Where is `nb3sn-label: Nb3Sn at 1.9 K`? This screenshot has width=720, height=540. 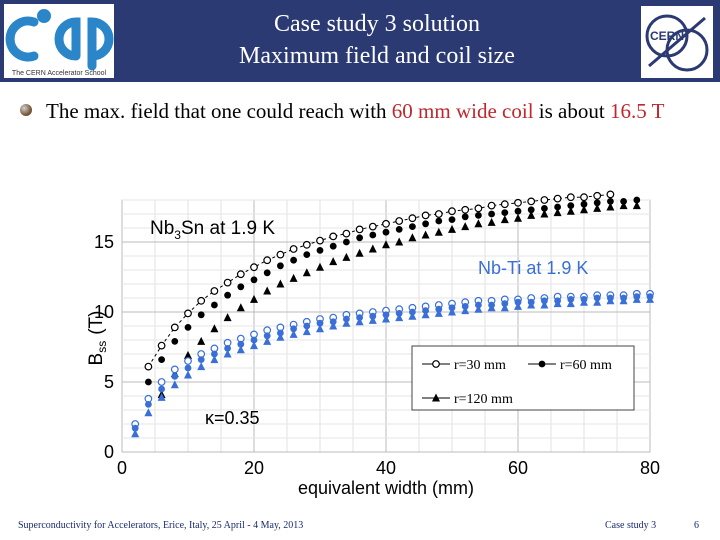 nb3sn-label: Nb3Sn at 1.9 K is located at coordinates (212, 230).